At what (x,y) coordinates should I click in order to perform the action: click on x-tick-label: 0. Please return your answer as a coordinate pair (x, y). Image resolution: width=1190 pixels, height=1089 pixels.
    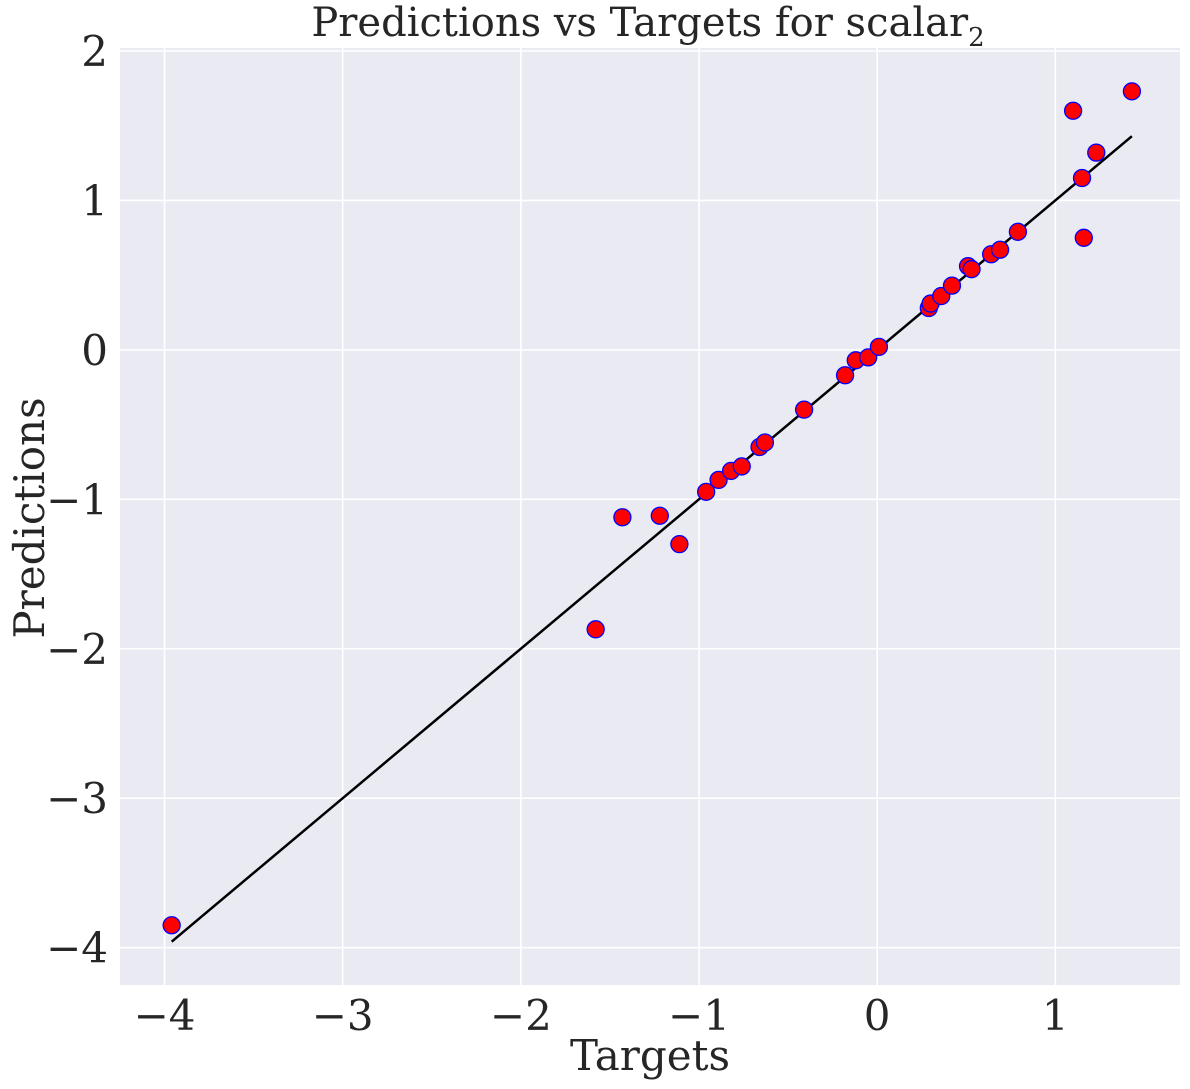
    Looking at the image, I should click on (877, 1015).